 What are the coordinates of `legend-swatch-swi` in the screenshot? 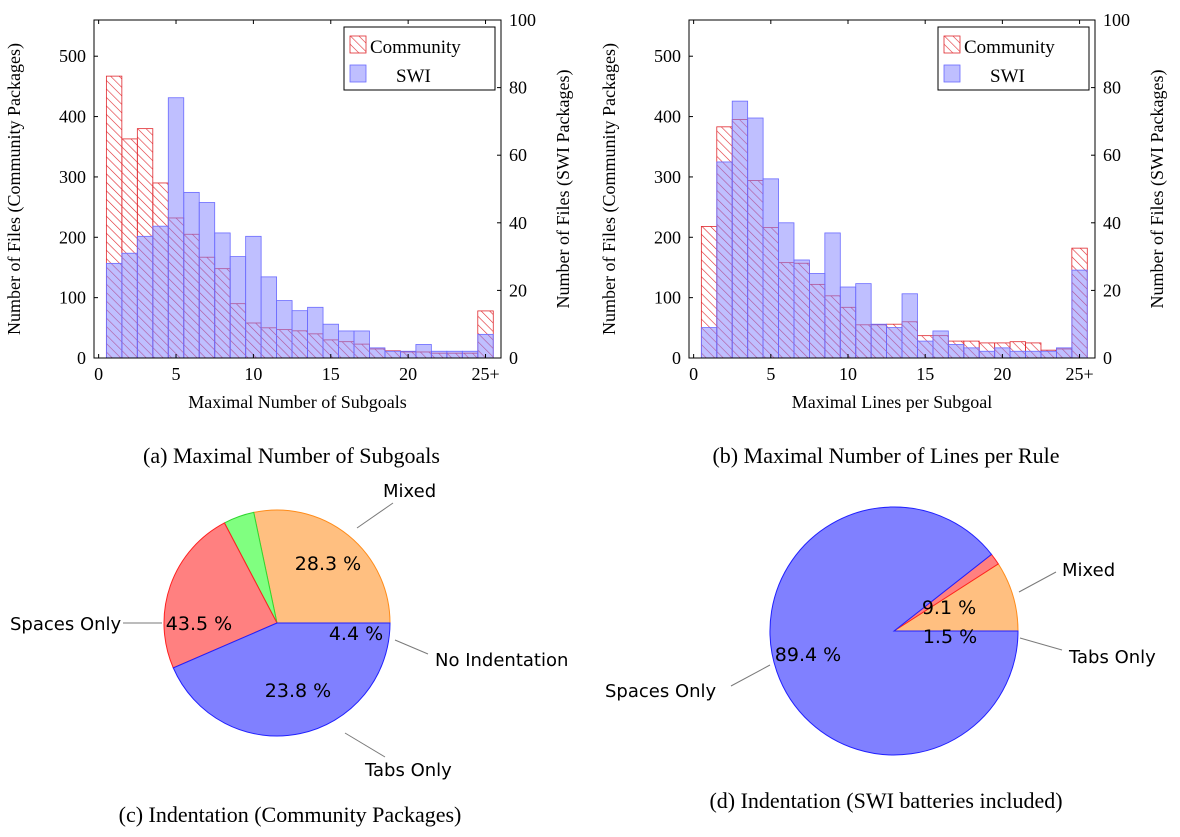 It's located at (952, 73).